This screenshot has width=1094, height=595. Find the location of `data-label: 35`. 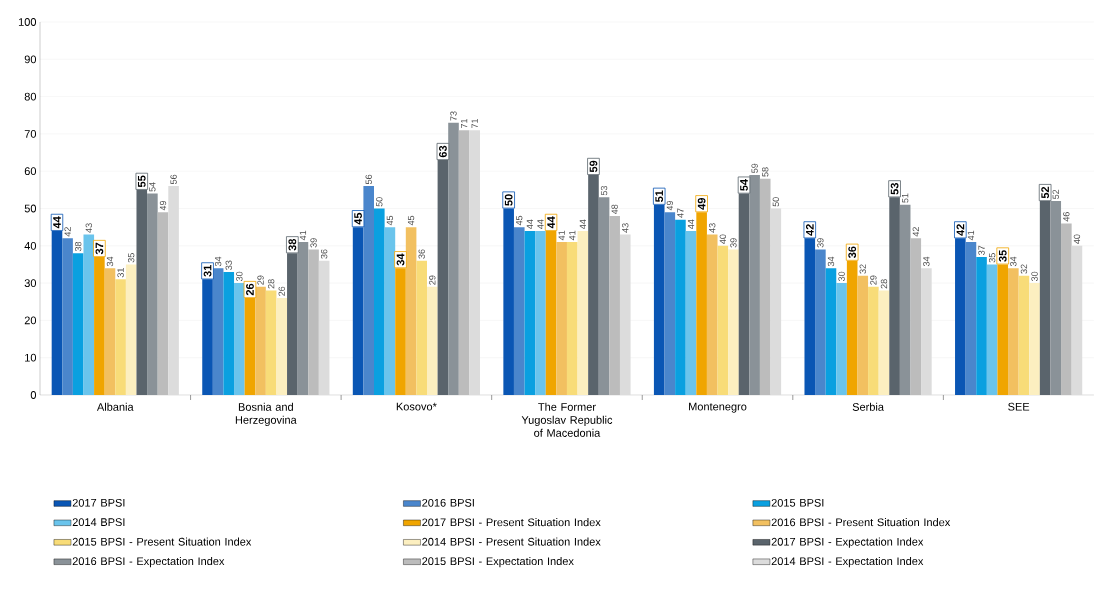

data-label: 35 is located at coordinates (992, 258).